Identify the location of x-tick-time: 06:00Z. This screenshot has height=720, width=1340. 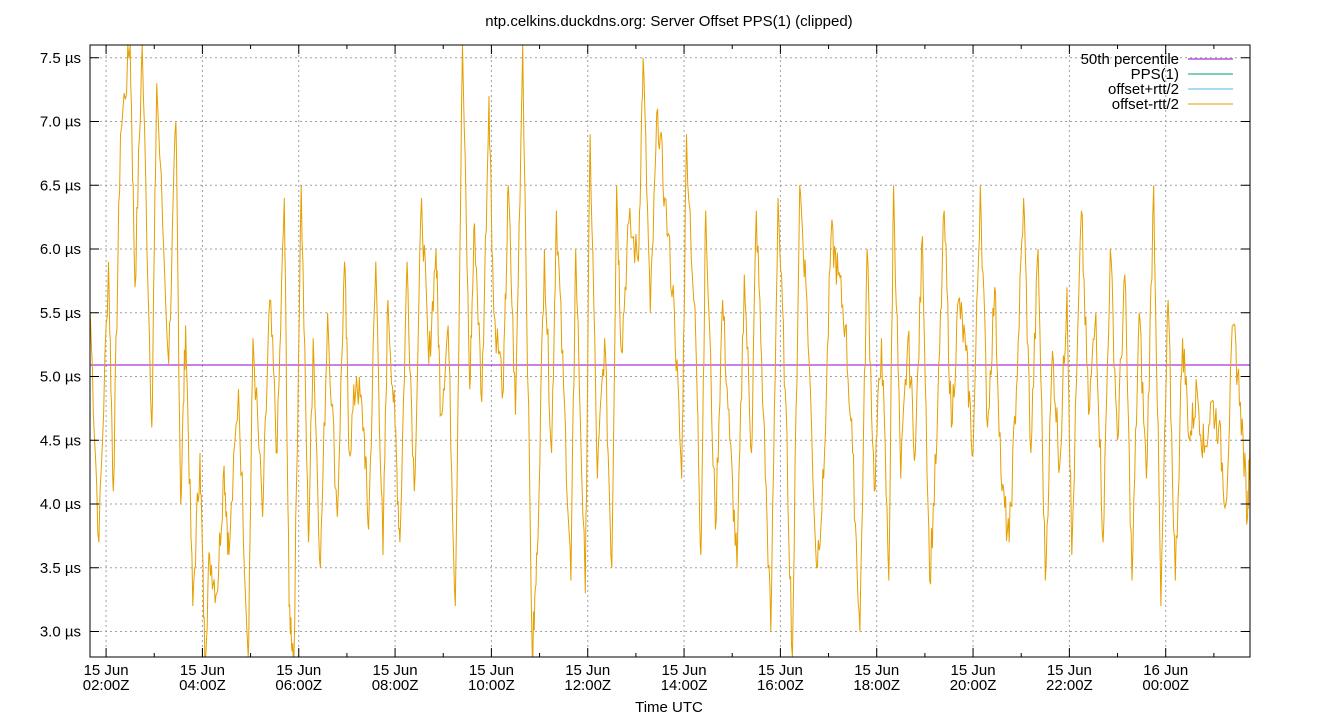
(298, 685).